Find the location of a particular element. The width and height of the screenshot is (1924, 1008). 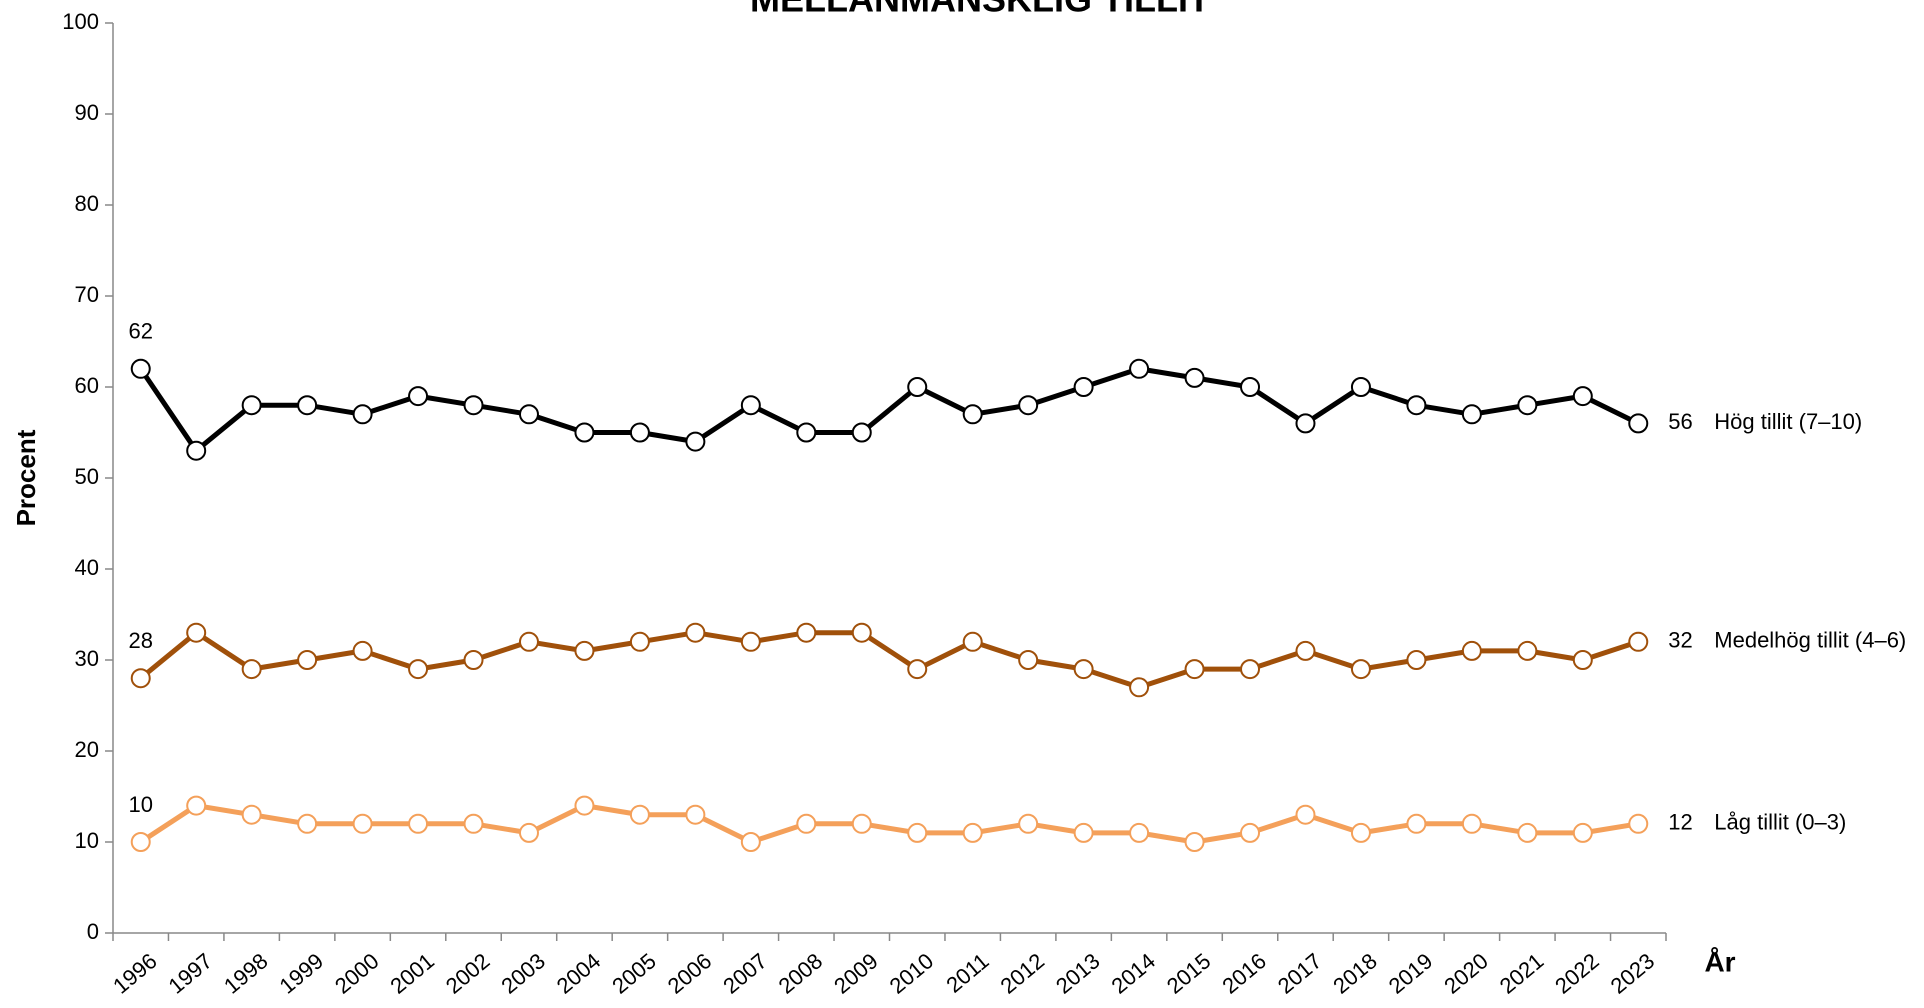

y-tick-label: 90 is located at coordinates (87, 112).